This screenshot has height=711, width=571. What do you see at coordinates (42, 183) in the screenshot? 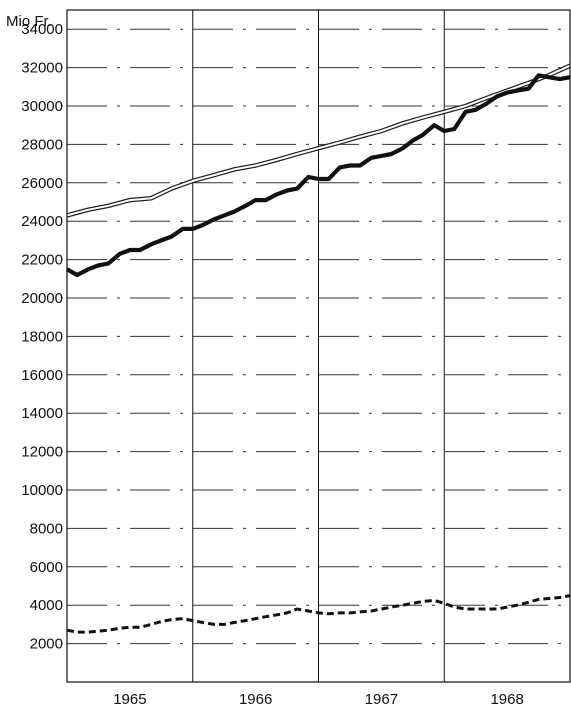
I see `y-tick-label-26000: 26000` at bounding box center [42, 183].